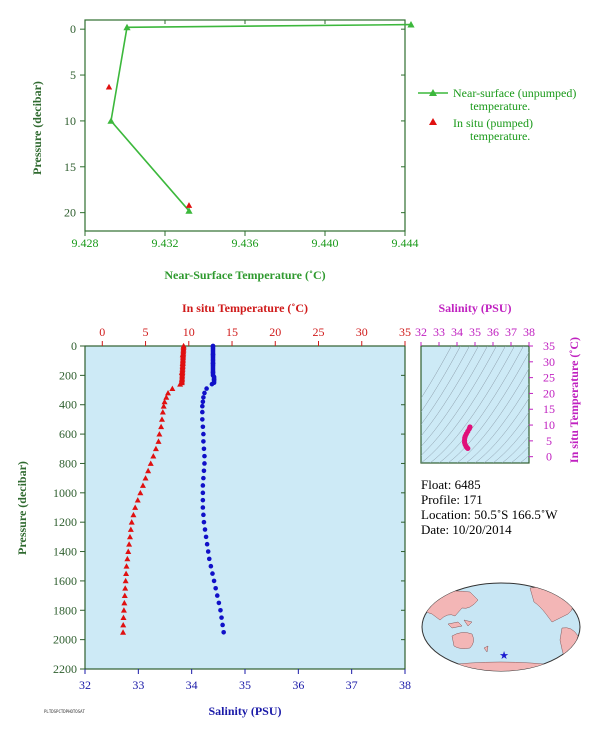  What do you see at coordinates (70, 121) in the screenshot?
I see `y-tick-label: 10` at bounding box center [70, 121].